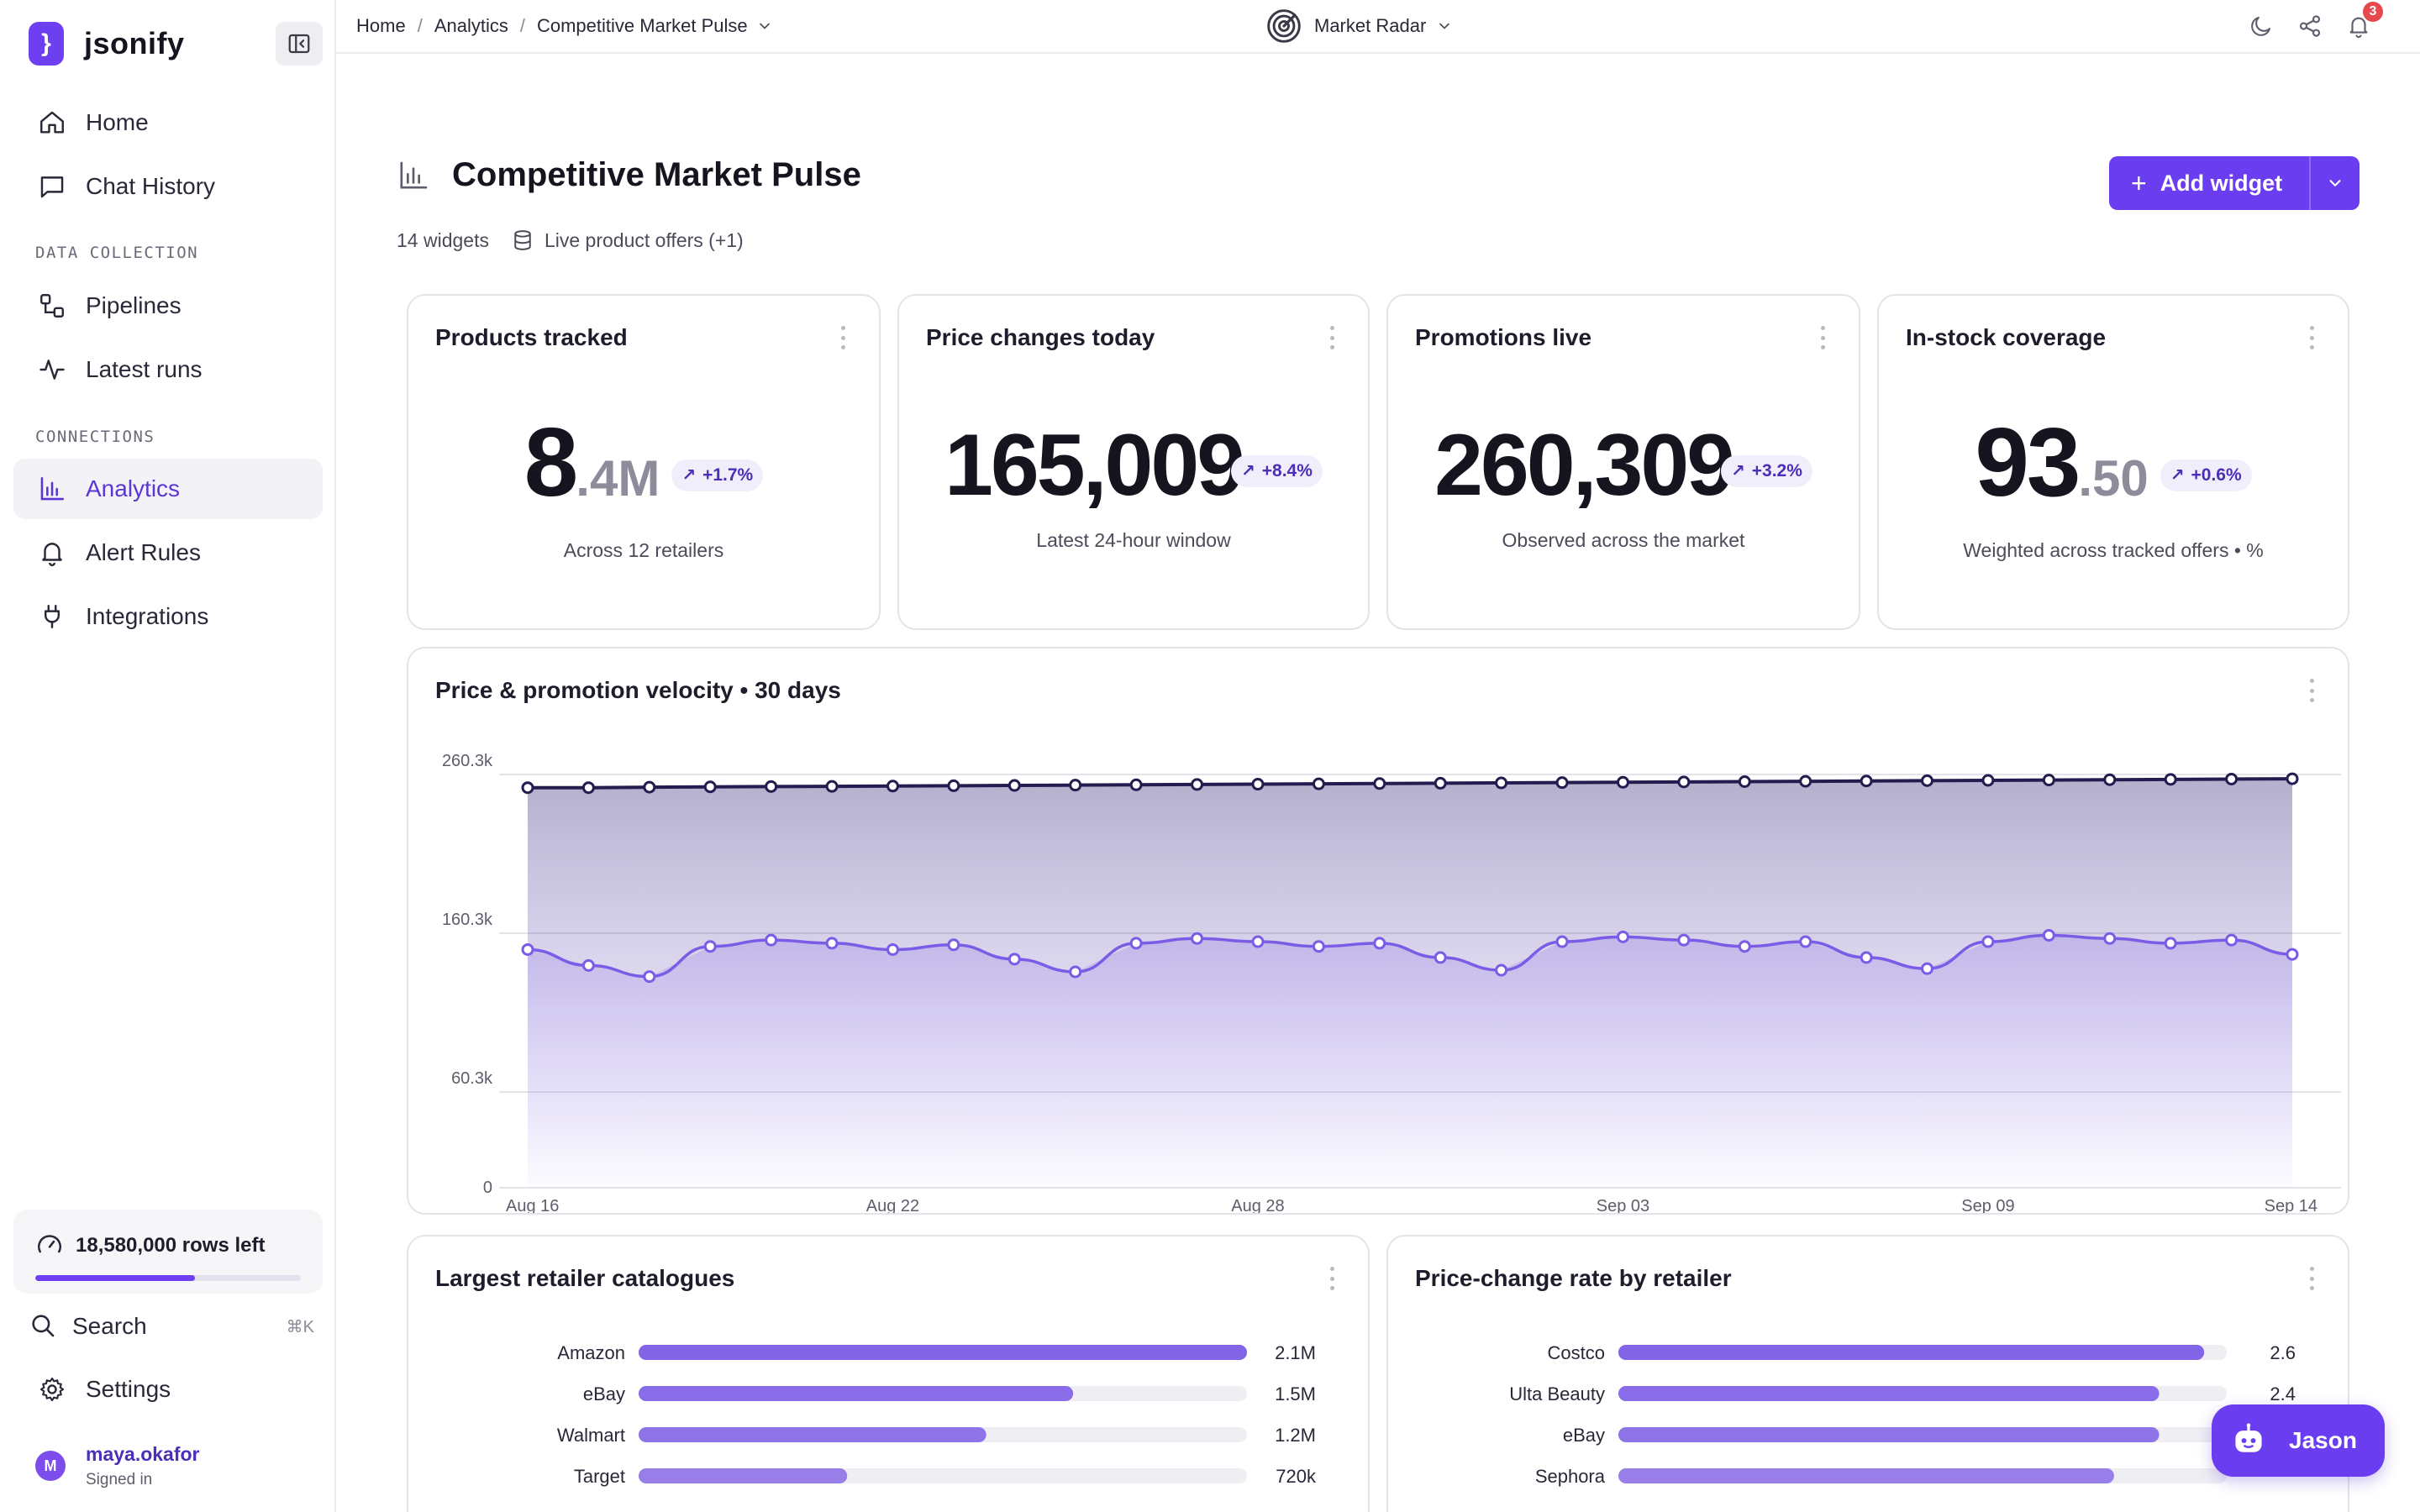 The height and width of the screenshot is (1512, 2420). What do you see at coordinates (168, 489) in the screenshot?
I see `sidebar-item-analytics: Analytics` at bounding box center [168, 489].